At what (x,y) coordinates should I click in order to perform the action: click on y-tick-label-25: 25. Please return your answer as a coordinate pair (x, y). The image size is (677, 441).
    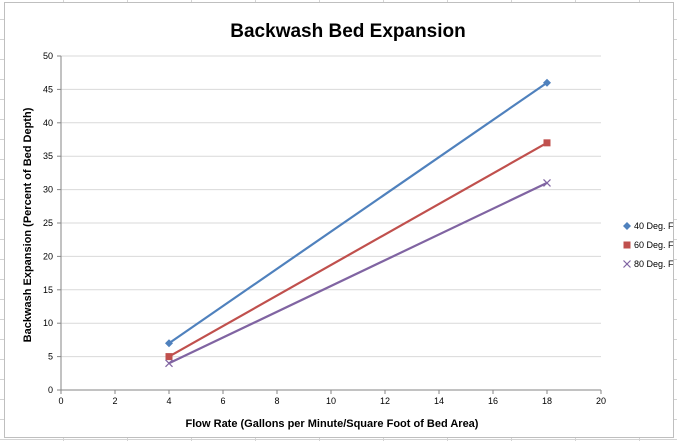
    Looking at the image, I should click on (48, 223).